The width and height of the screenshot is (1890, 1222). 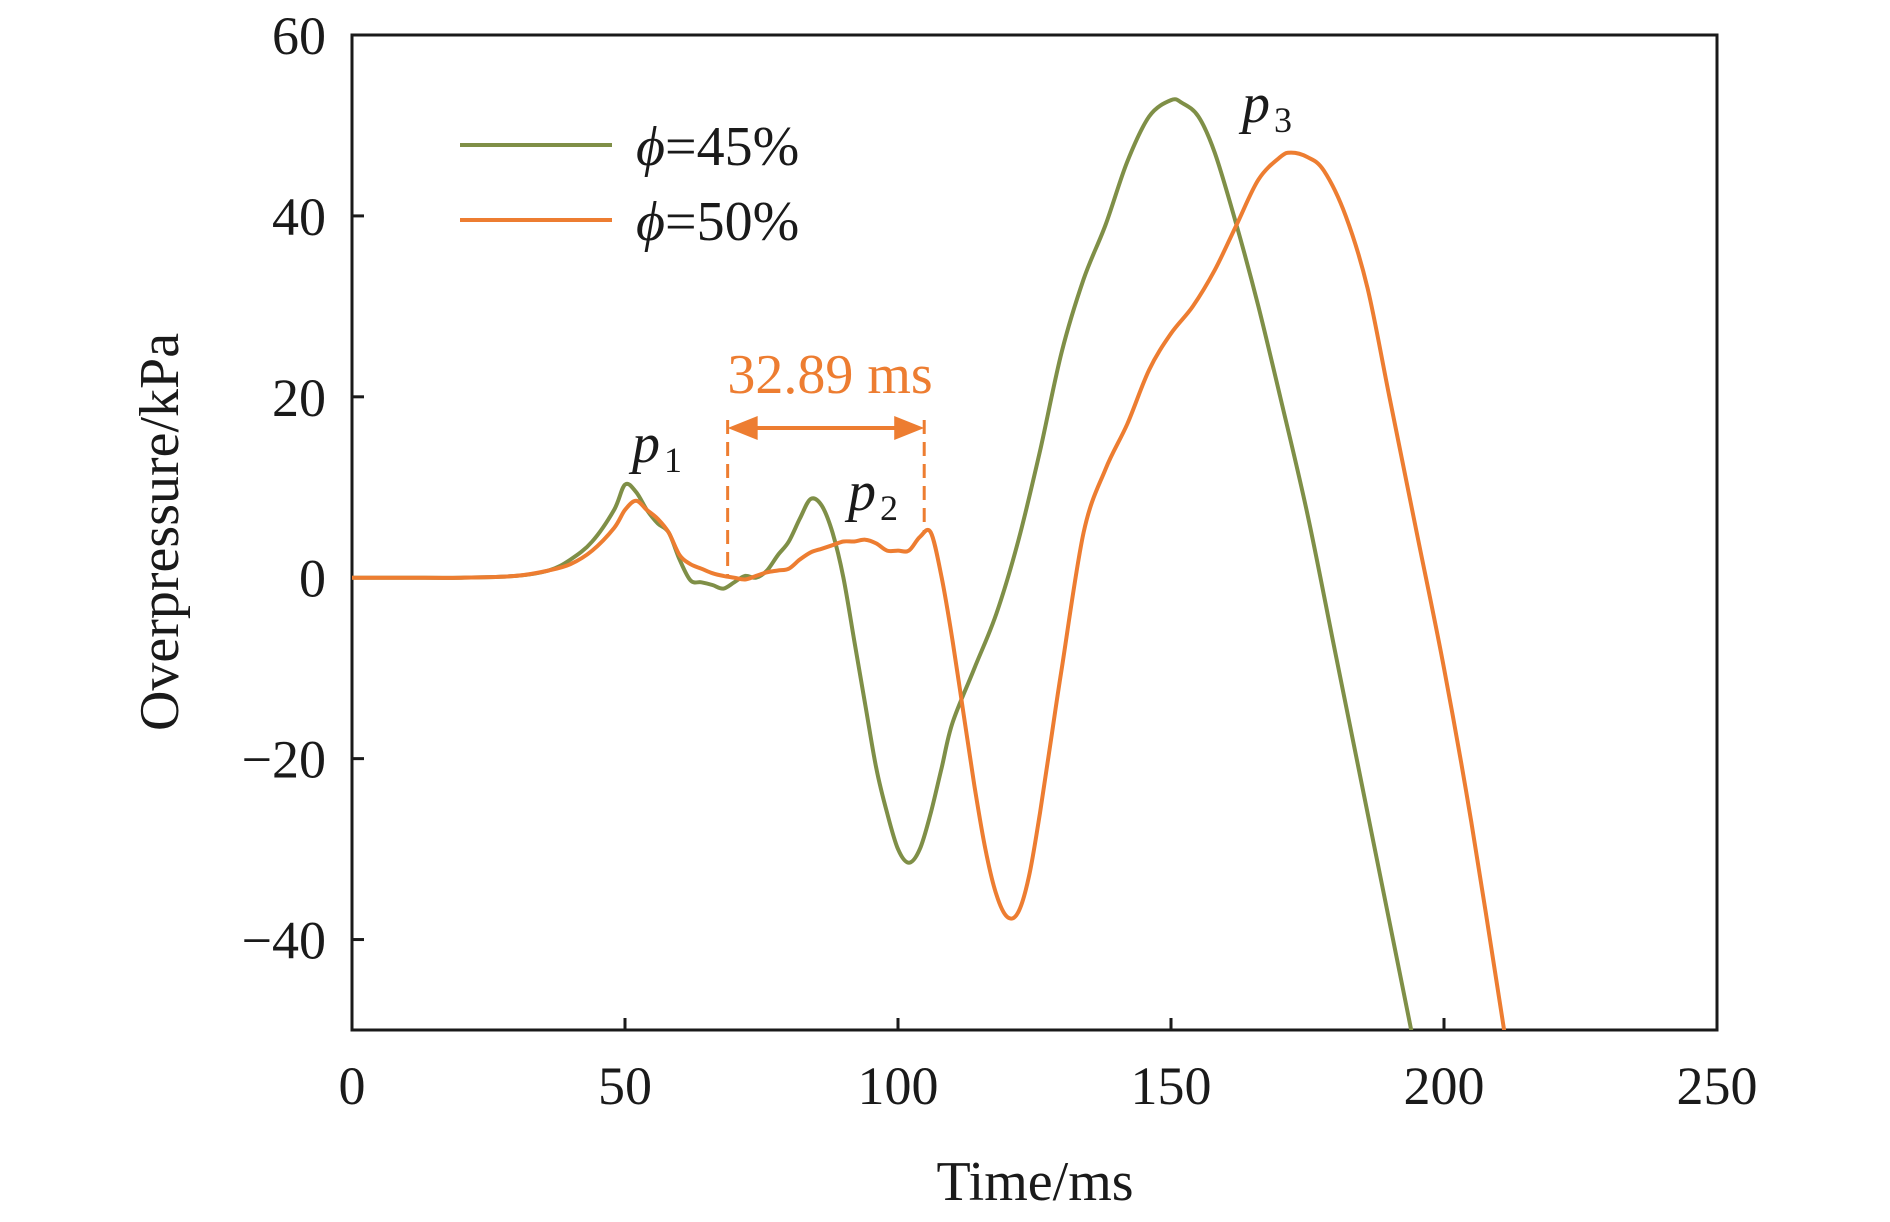 What do you see at coordinates (312, 579) in the screenshot?
I see `y-tick-label: 0` at bounding box center [312, 579].